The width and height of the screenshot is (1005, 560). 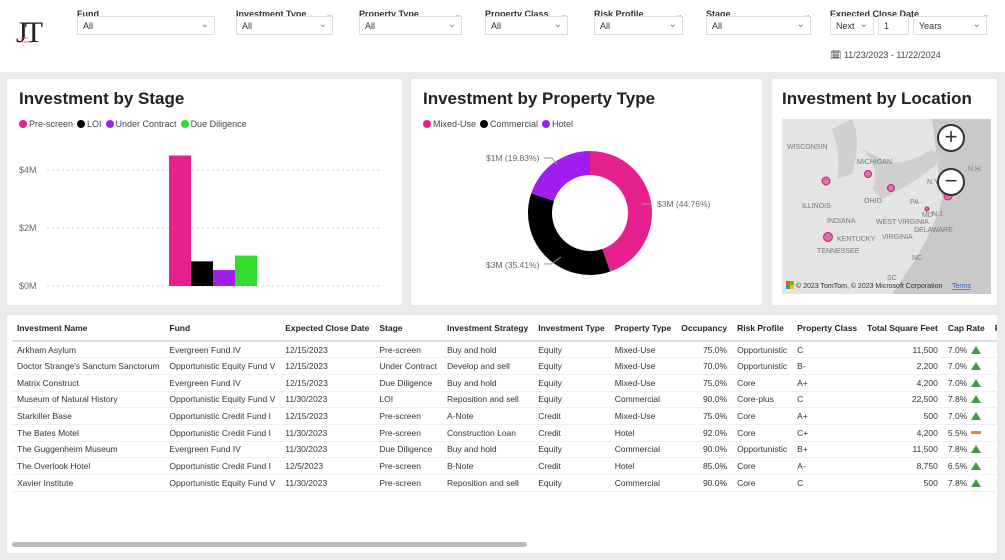 What do you see at coordinates (67, 449) in the screenshot?
I see `cell-text: The Guggenheim Museum` at bounding box center [67, 449].